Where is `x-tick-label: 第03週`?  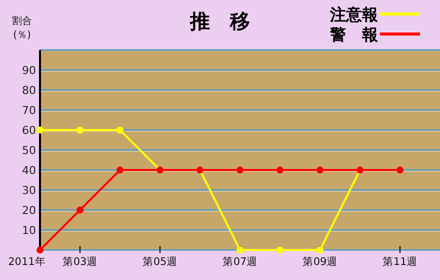 x-tick-label: 第03週 is located at coordinates (80, 262).